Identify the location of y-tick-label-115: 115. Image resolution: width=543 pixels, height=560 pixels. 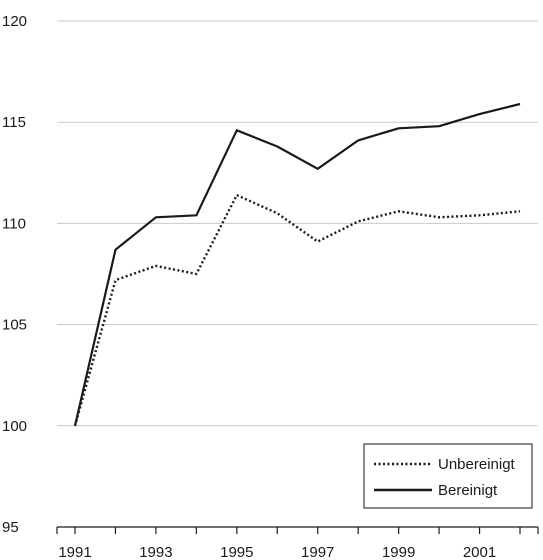
(14, 122).